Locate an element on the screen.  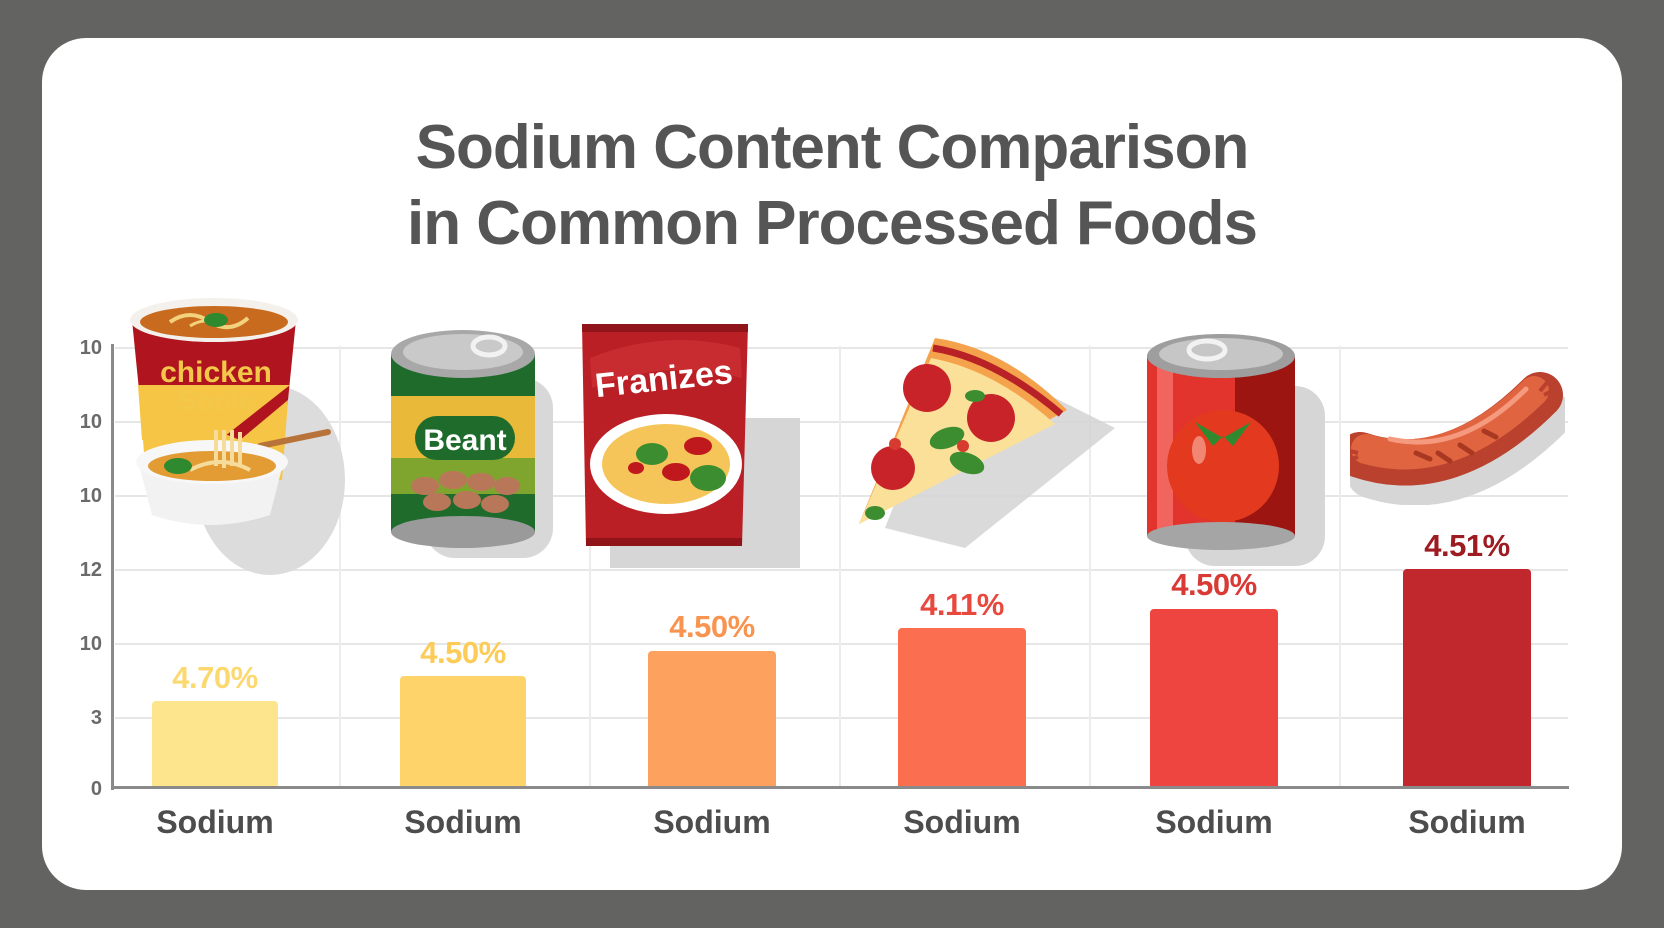
bar-value-label: 4.11% is located at coordinates (962, 604).